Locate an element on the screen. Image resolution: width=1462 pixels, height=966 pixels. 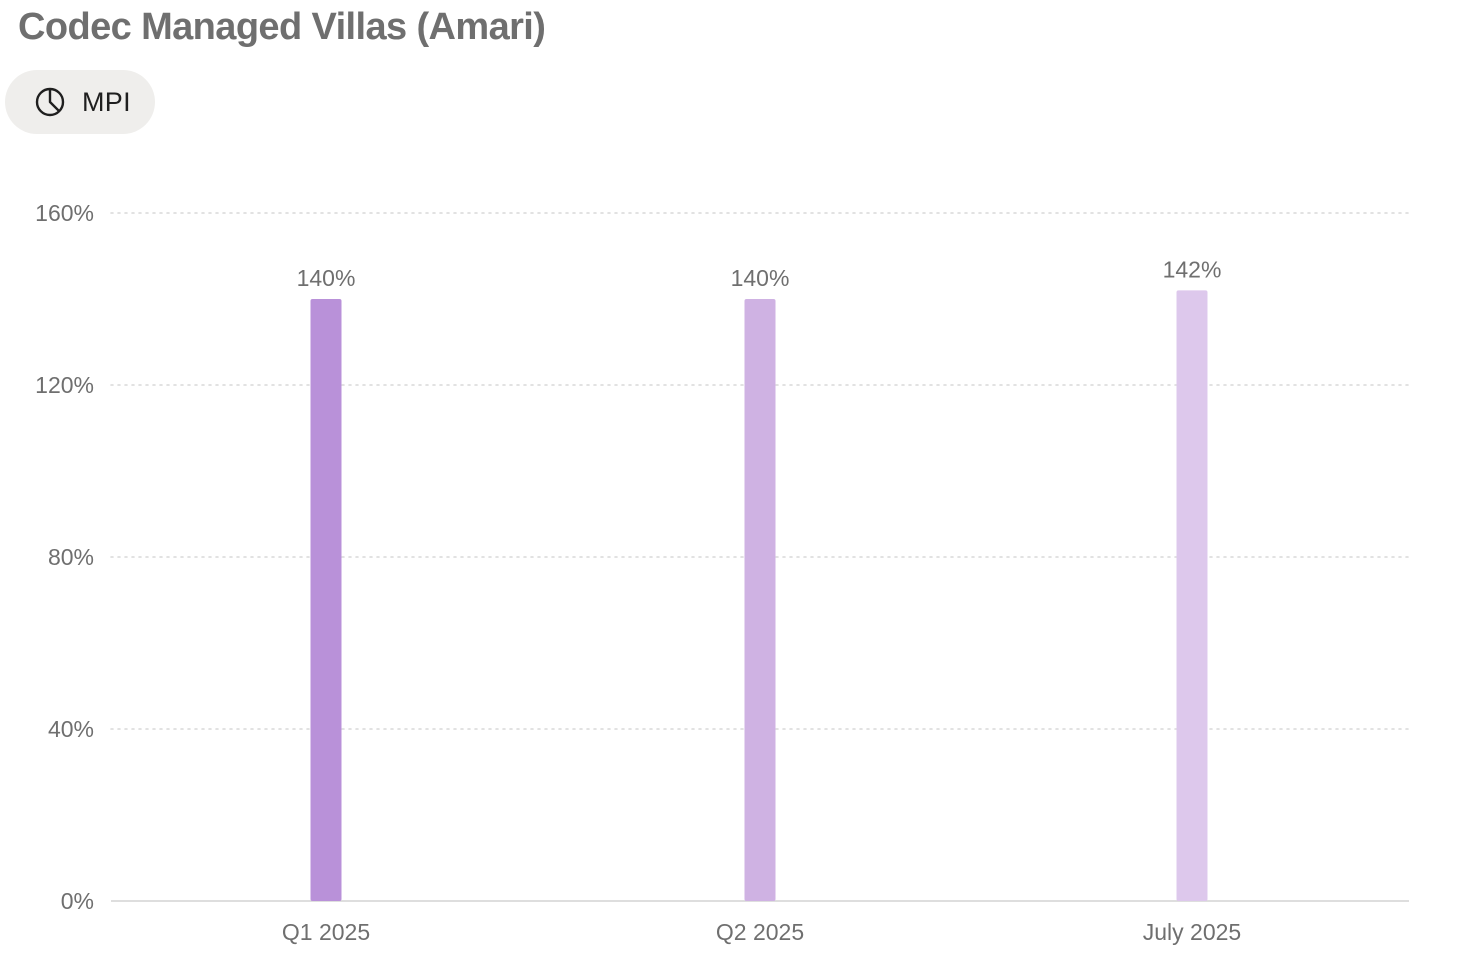
x-axis-ticks: Q1 2025 Q2 2025 July 2025 is located at coordinates (761, 932).